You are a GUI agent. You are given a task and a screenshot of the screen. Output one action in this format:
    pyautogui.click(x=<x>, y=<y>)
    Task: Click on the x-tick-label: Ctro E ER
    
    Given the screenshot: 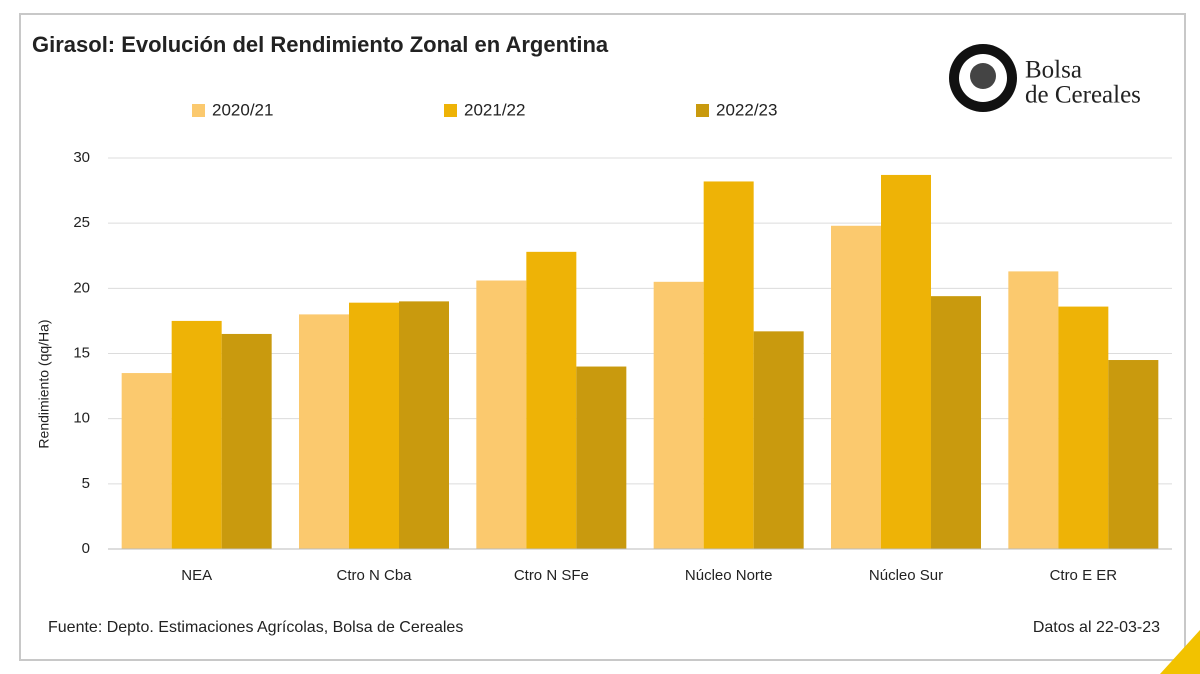 What is the action you would take?
    pyautogui.click(x=1084, y=575)
    